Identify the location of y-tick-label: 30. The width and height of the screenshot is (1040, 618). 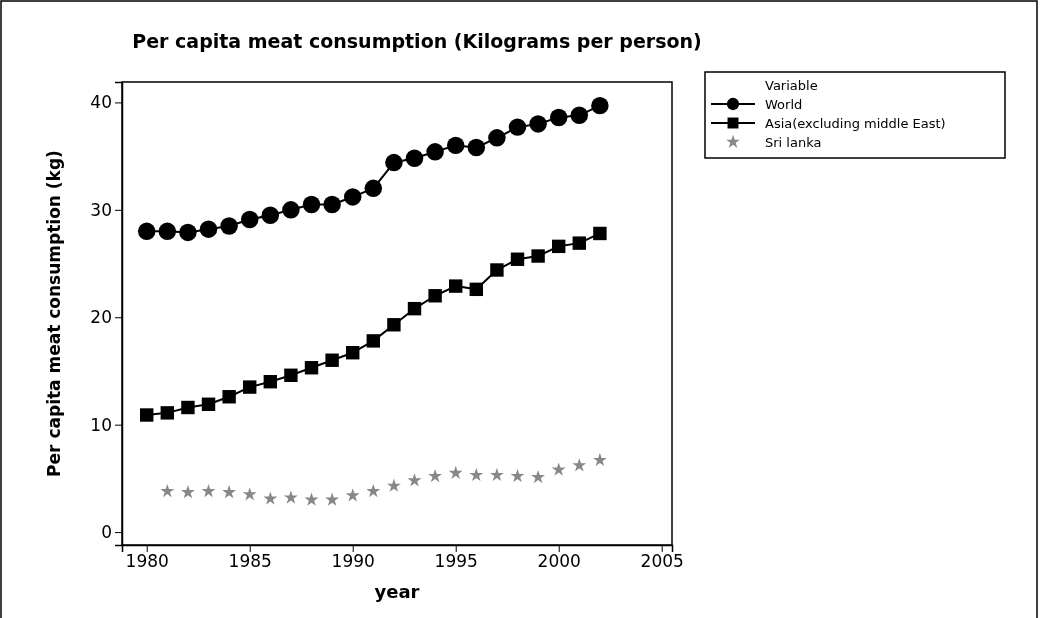
(101, 209).